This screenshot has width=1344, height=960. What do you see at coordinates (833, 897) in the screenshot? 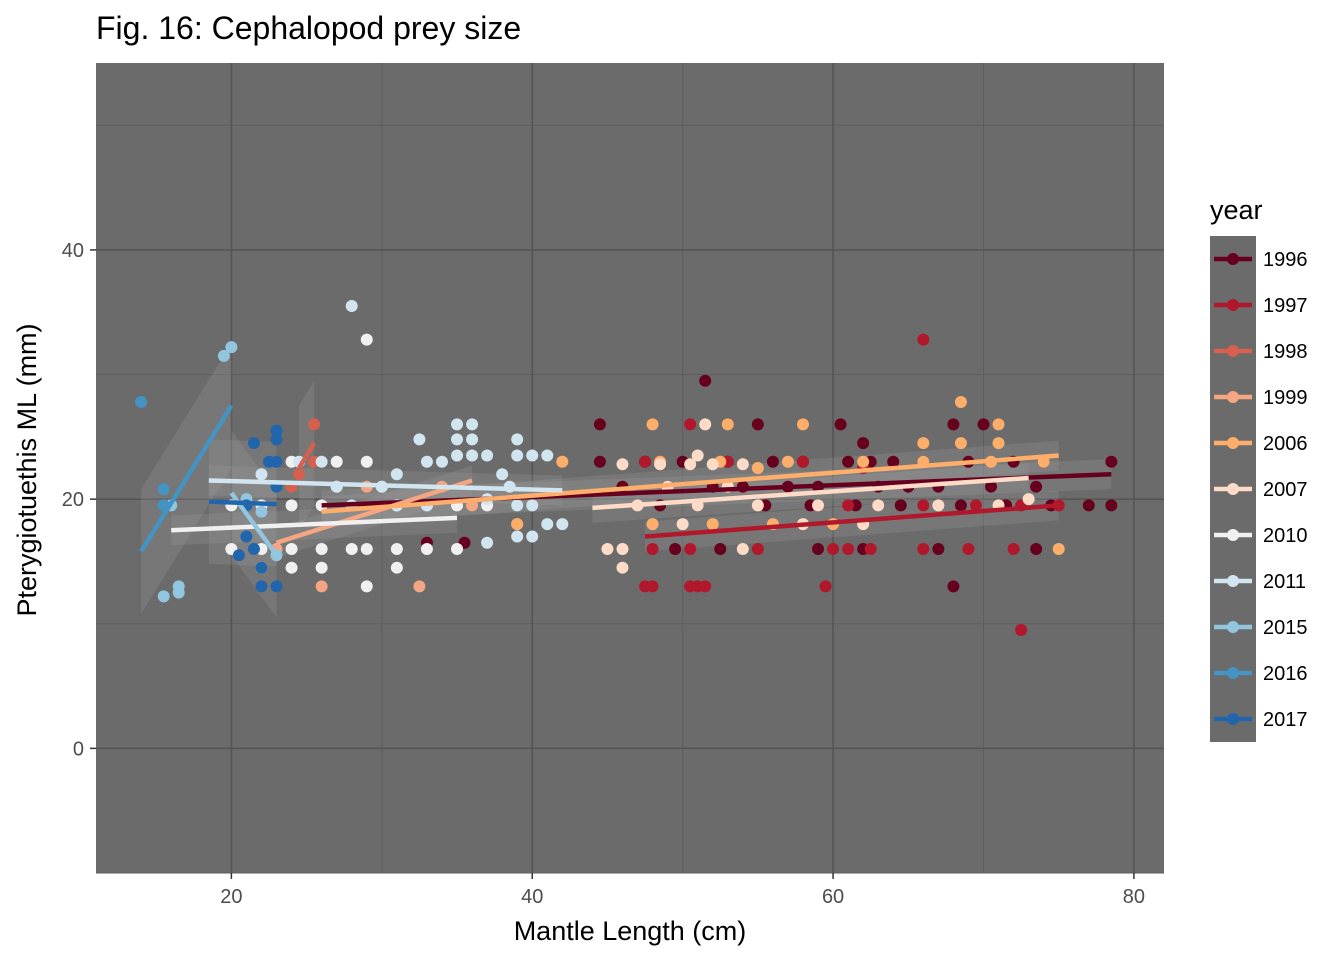
I see `x-tick-label: 60` at bounding box center [833, 897].